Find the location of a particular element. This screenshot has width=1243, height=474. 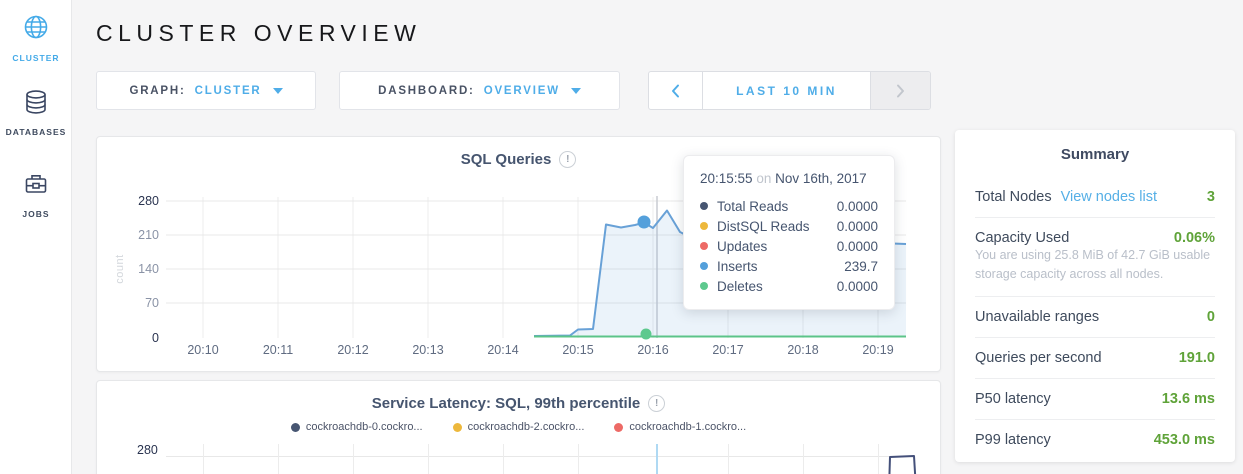

x-tick: 20:17 is located at coordinates (727, 350).